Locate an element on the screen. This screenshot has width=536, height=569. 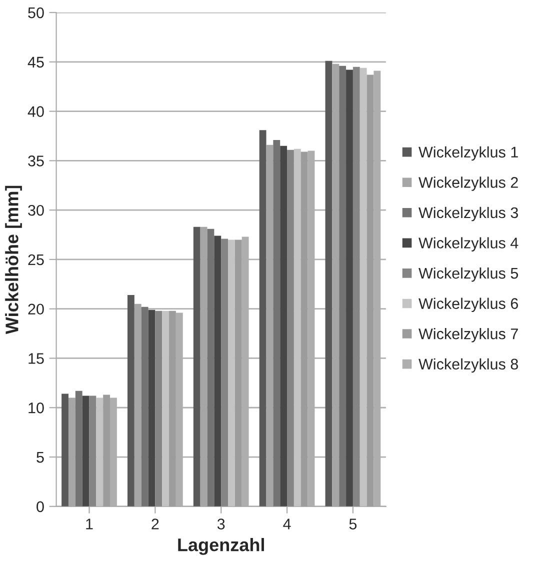
legend-label: Wickelzyklus 2 is located at coordinates (468, 183).